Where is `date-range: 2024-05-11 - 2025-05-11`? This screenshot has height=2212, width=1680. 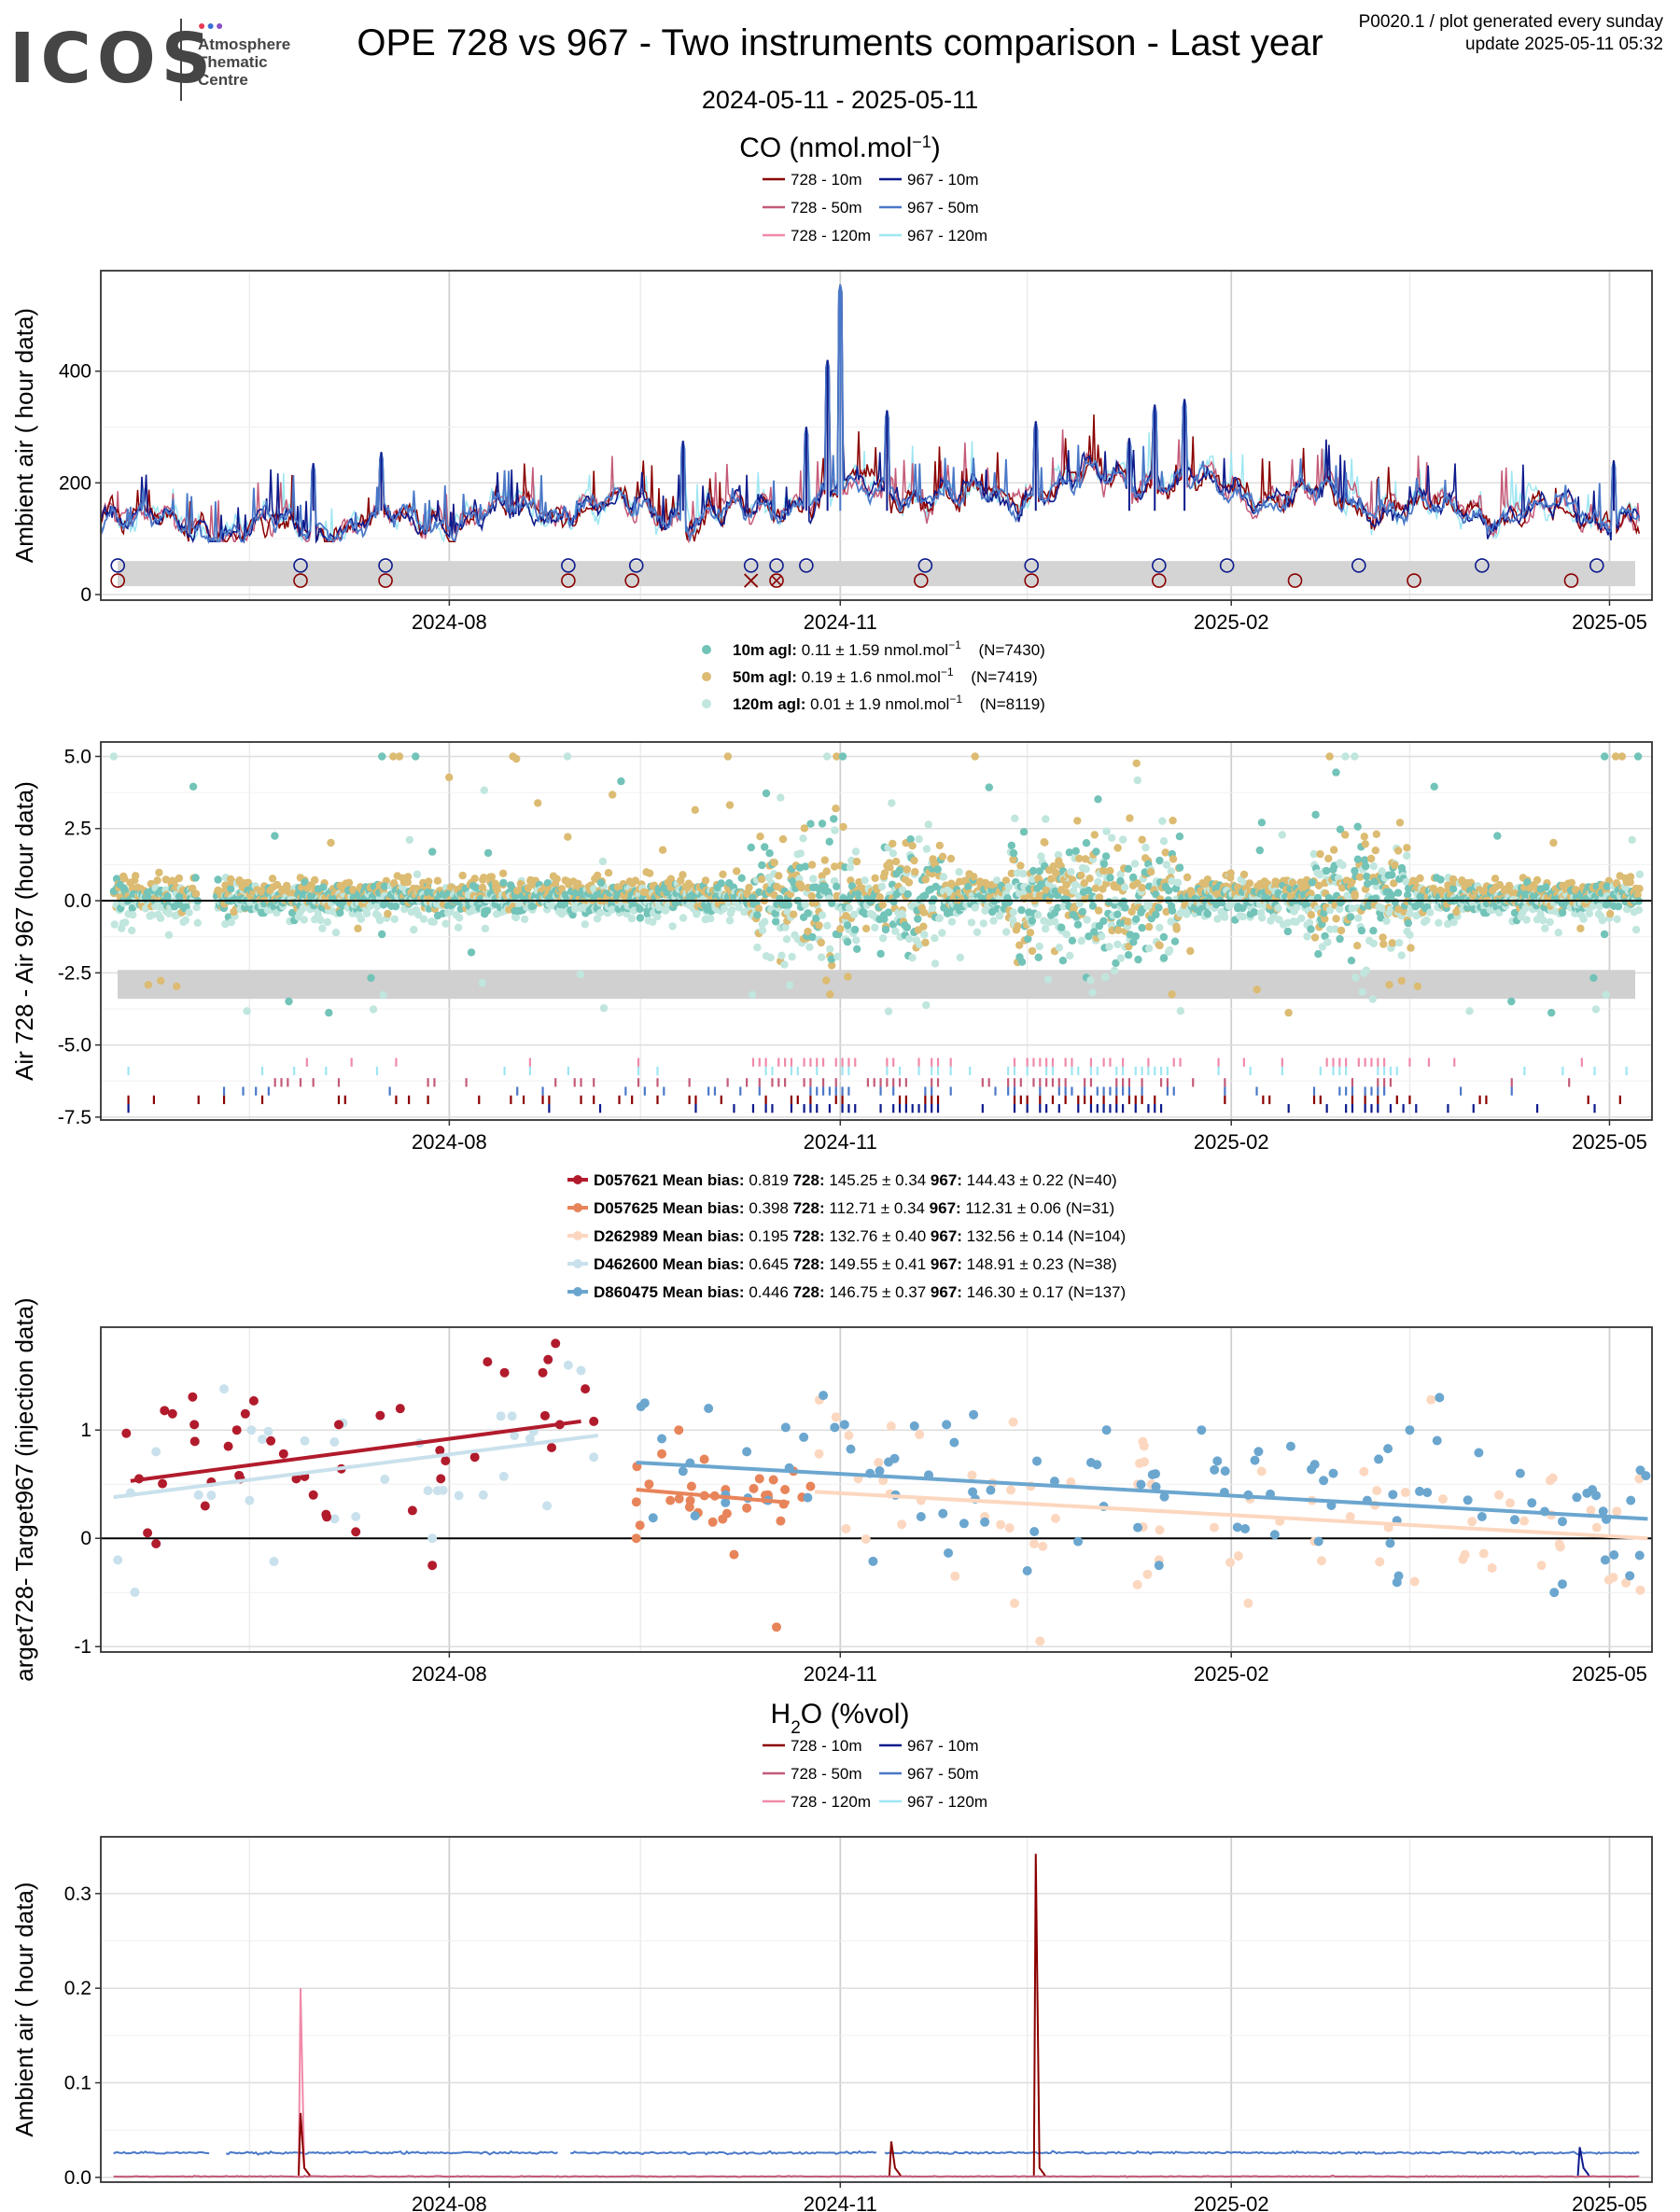
date-range: 2024-05-11 - 2025-05-11 is located at coordinates (840, 100).